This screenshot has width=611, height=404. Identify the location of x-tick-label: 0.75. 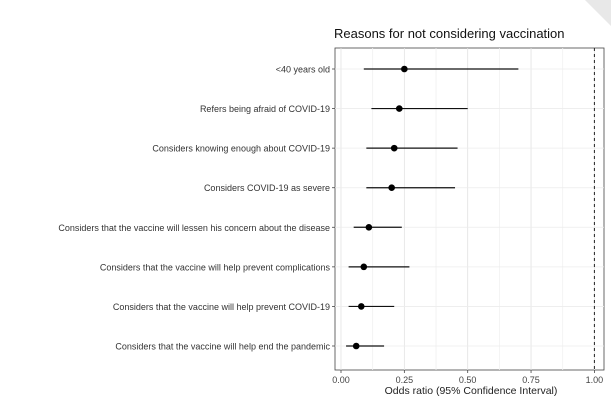
(531, 380).